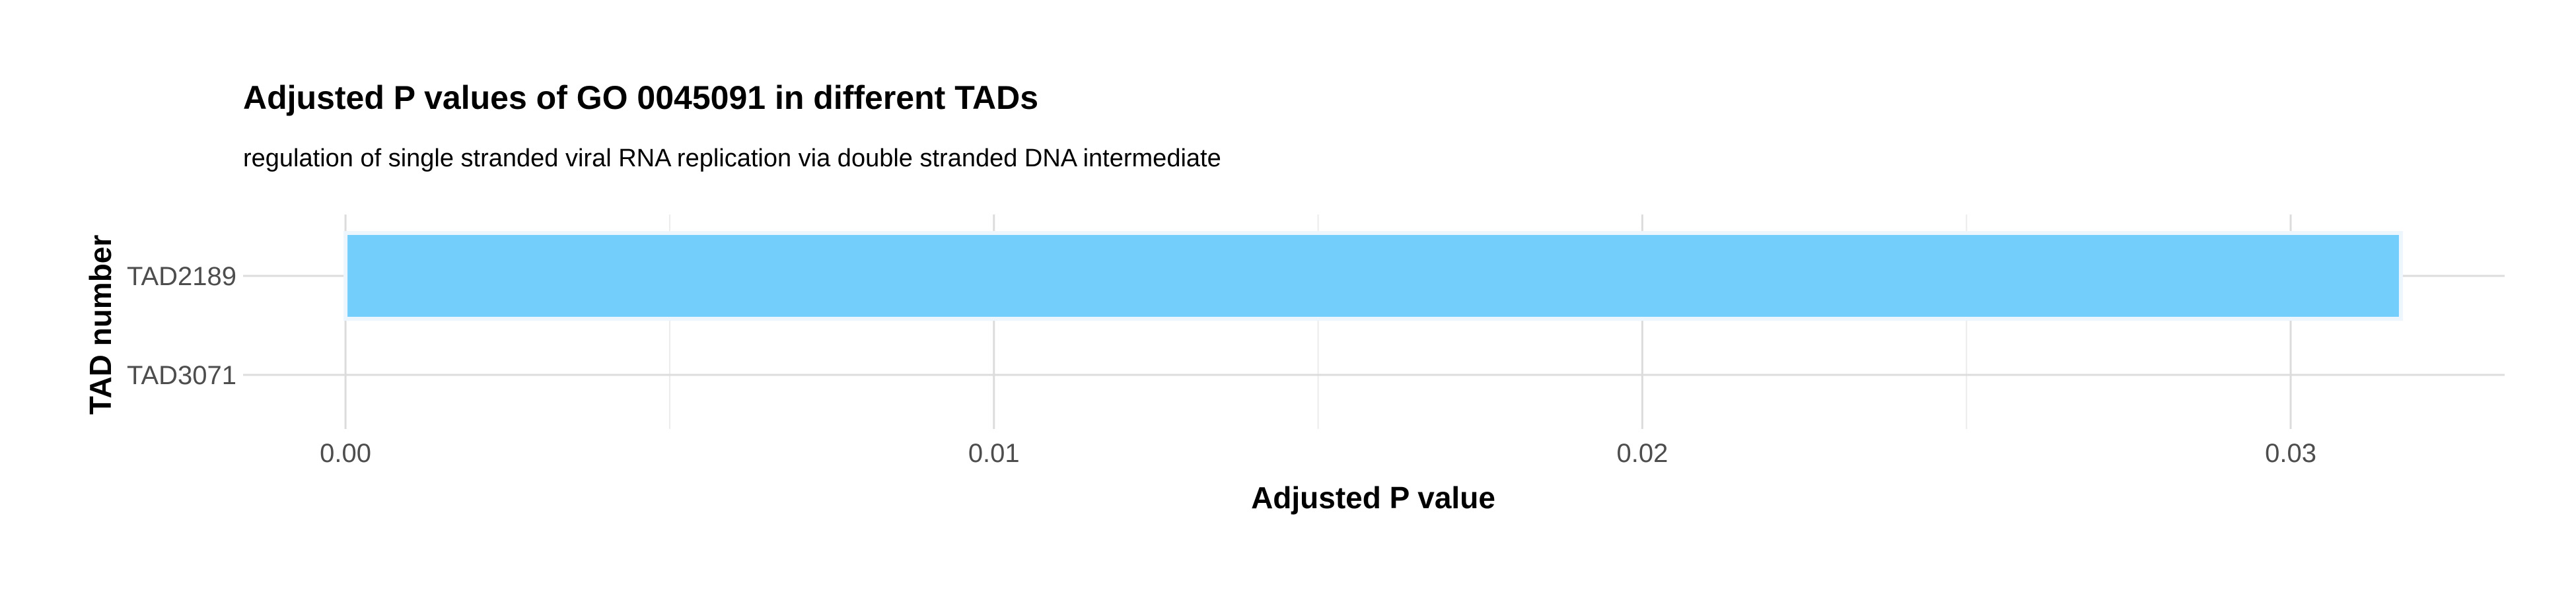 Image resolution: width=2576 pixels, height=594 pixels. I want to click on bars, so click(1373, 276).